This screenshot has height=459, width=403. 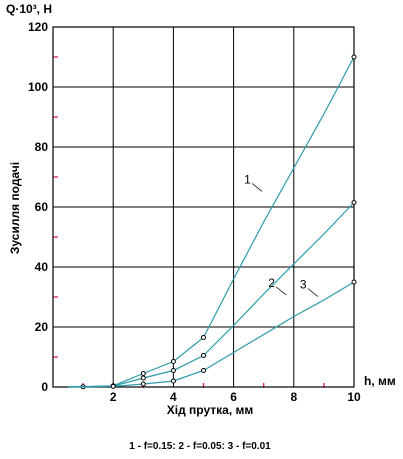 I want to click on y-tick-label: 80, so click(x=42, y=147).